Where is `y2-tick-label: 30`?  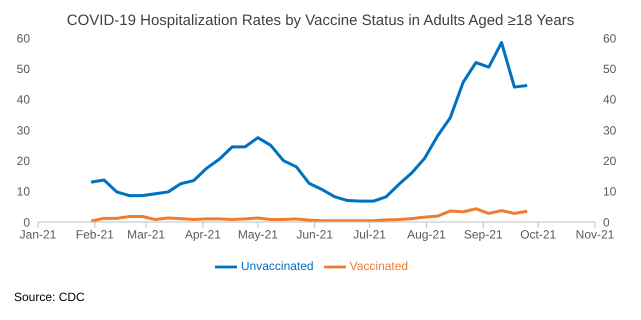 y2-tick-label: 30 is located at coordinates (610, 130).